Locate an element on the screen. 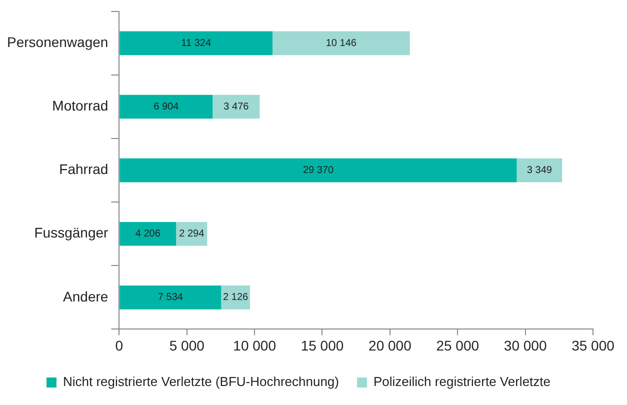 The width and height of the screenshot is (627, 405). data-label: 29 370 is located at coordinates (318, 170).